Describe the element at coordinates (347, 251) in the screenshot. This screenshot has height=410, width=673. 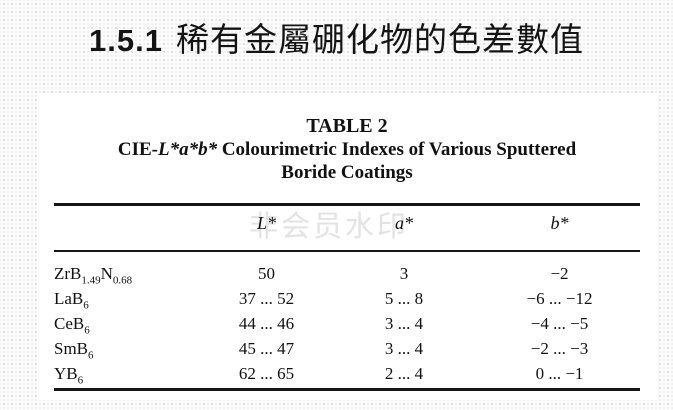
I see `table-rule-header-bottom` at that location.